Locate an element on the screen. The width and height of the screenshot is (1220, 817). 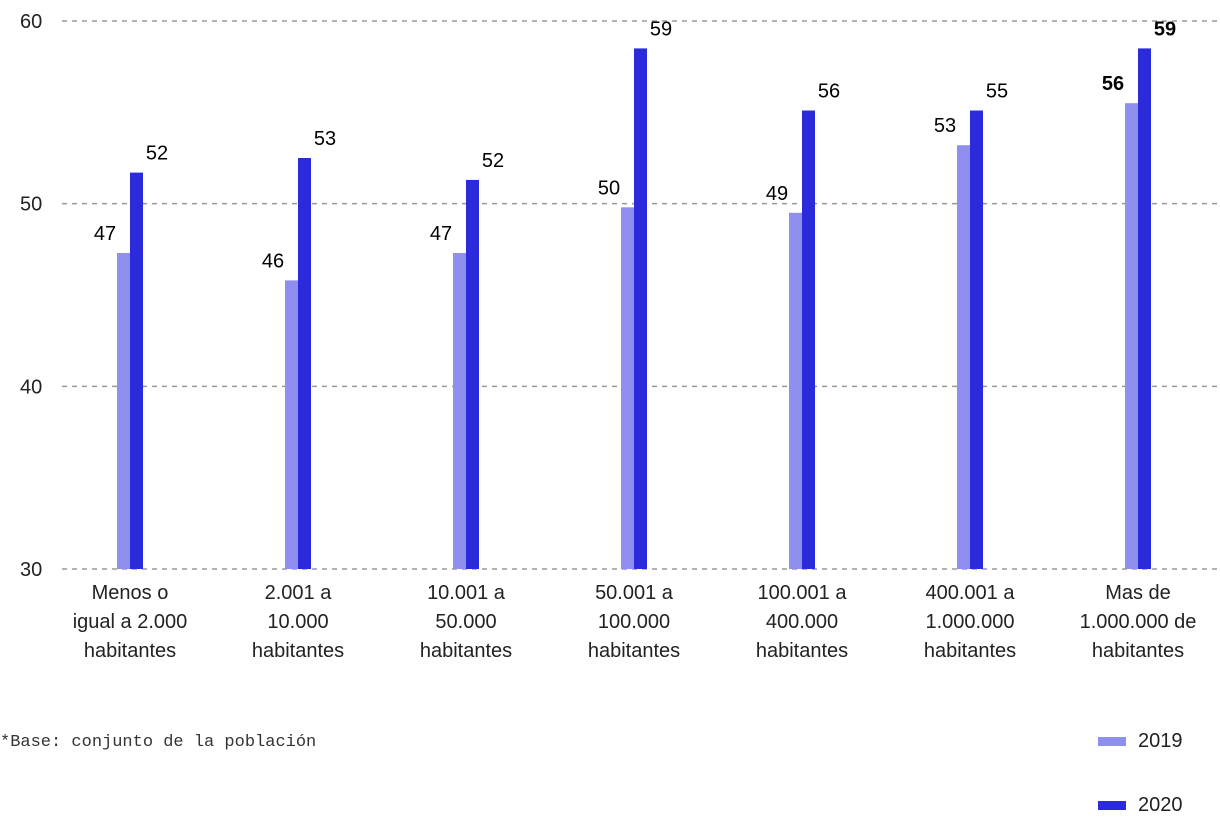
data-label-2020-7: 59 is located at coordinates (1165, 29).